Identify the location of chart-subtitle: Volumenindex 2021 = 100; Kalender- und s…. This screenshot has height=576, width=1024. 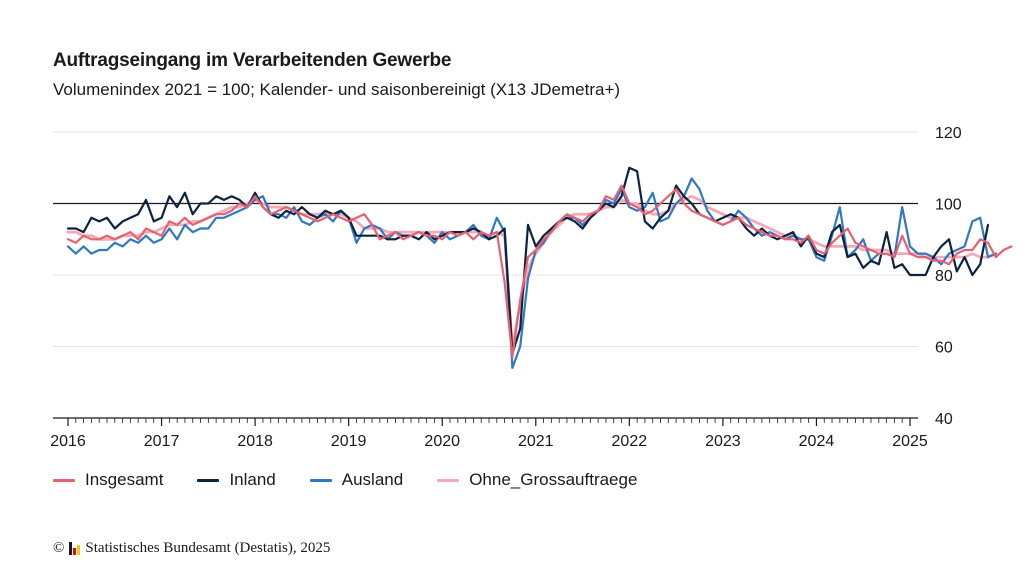
(337, 89).